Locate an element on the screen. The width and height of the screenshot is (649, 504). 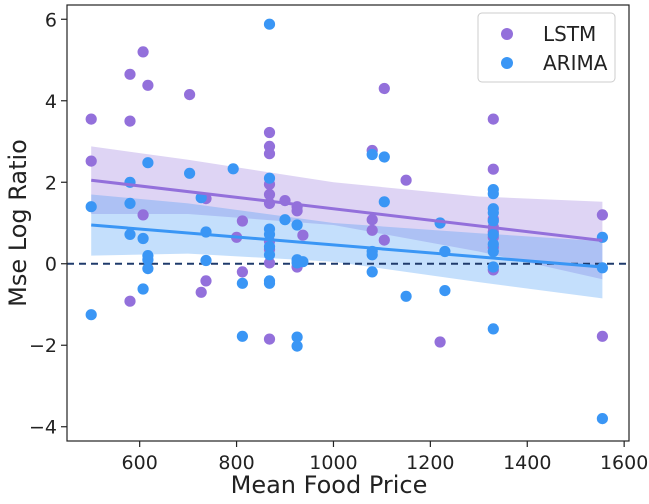
y-tick-label: 4 is located at coordinates (51, 102).